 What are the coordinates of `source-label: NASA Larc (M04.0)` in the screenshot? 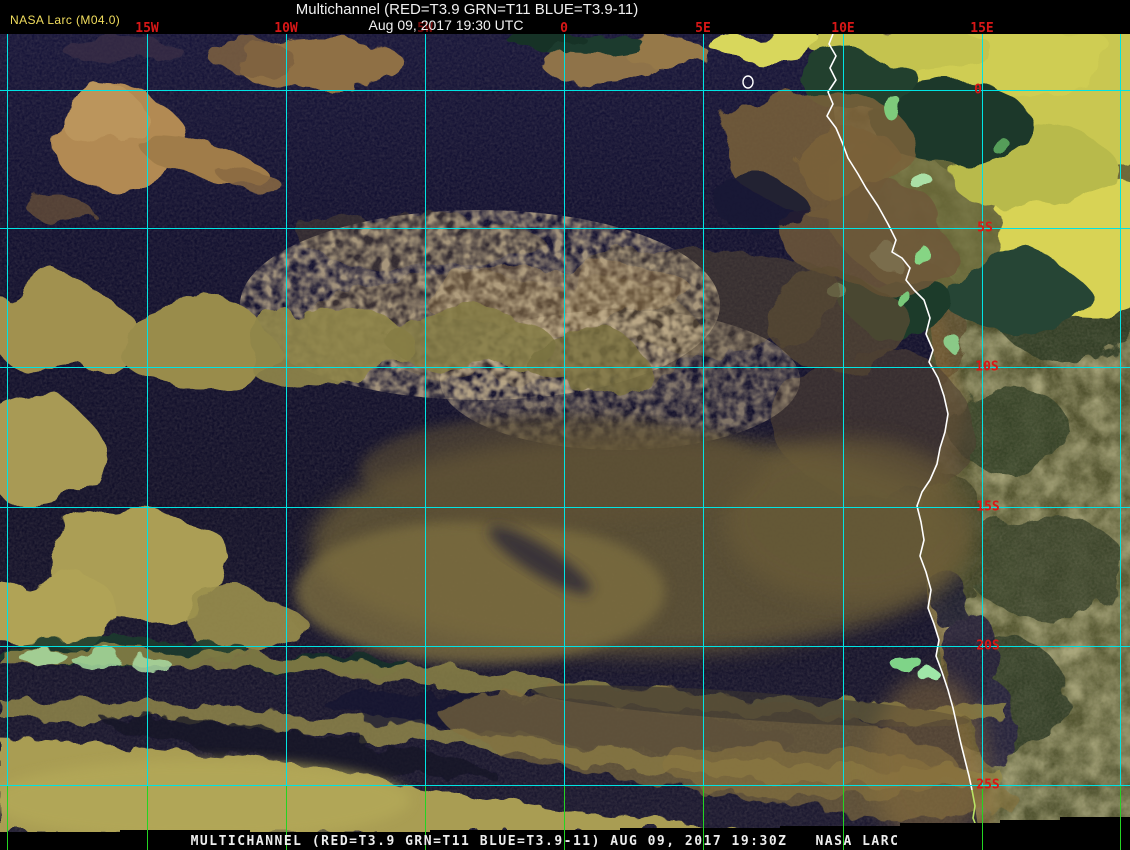 It's located at (65, 20).